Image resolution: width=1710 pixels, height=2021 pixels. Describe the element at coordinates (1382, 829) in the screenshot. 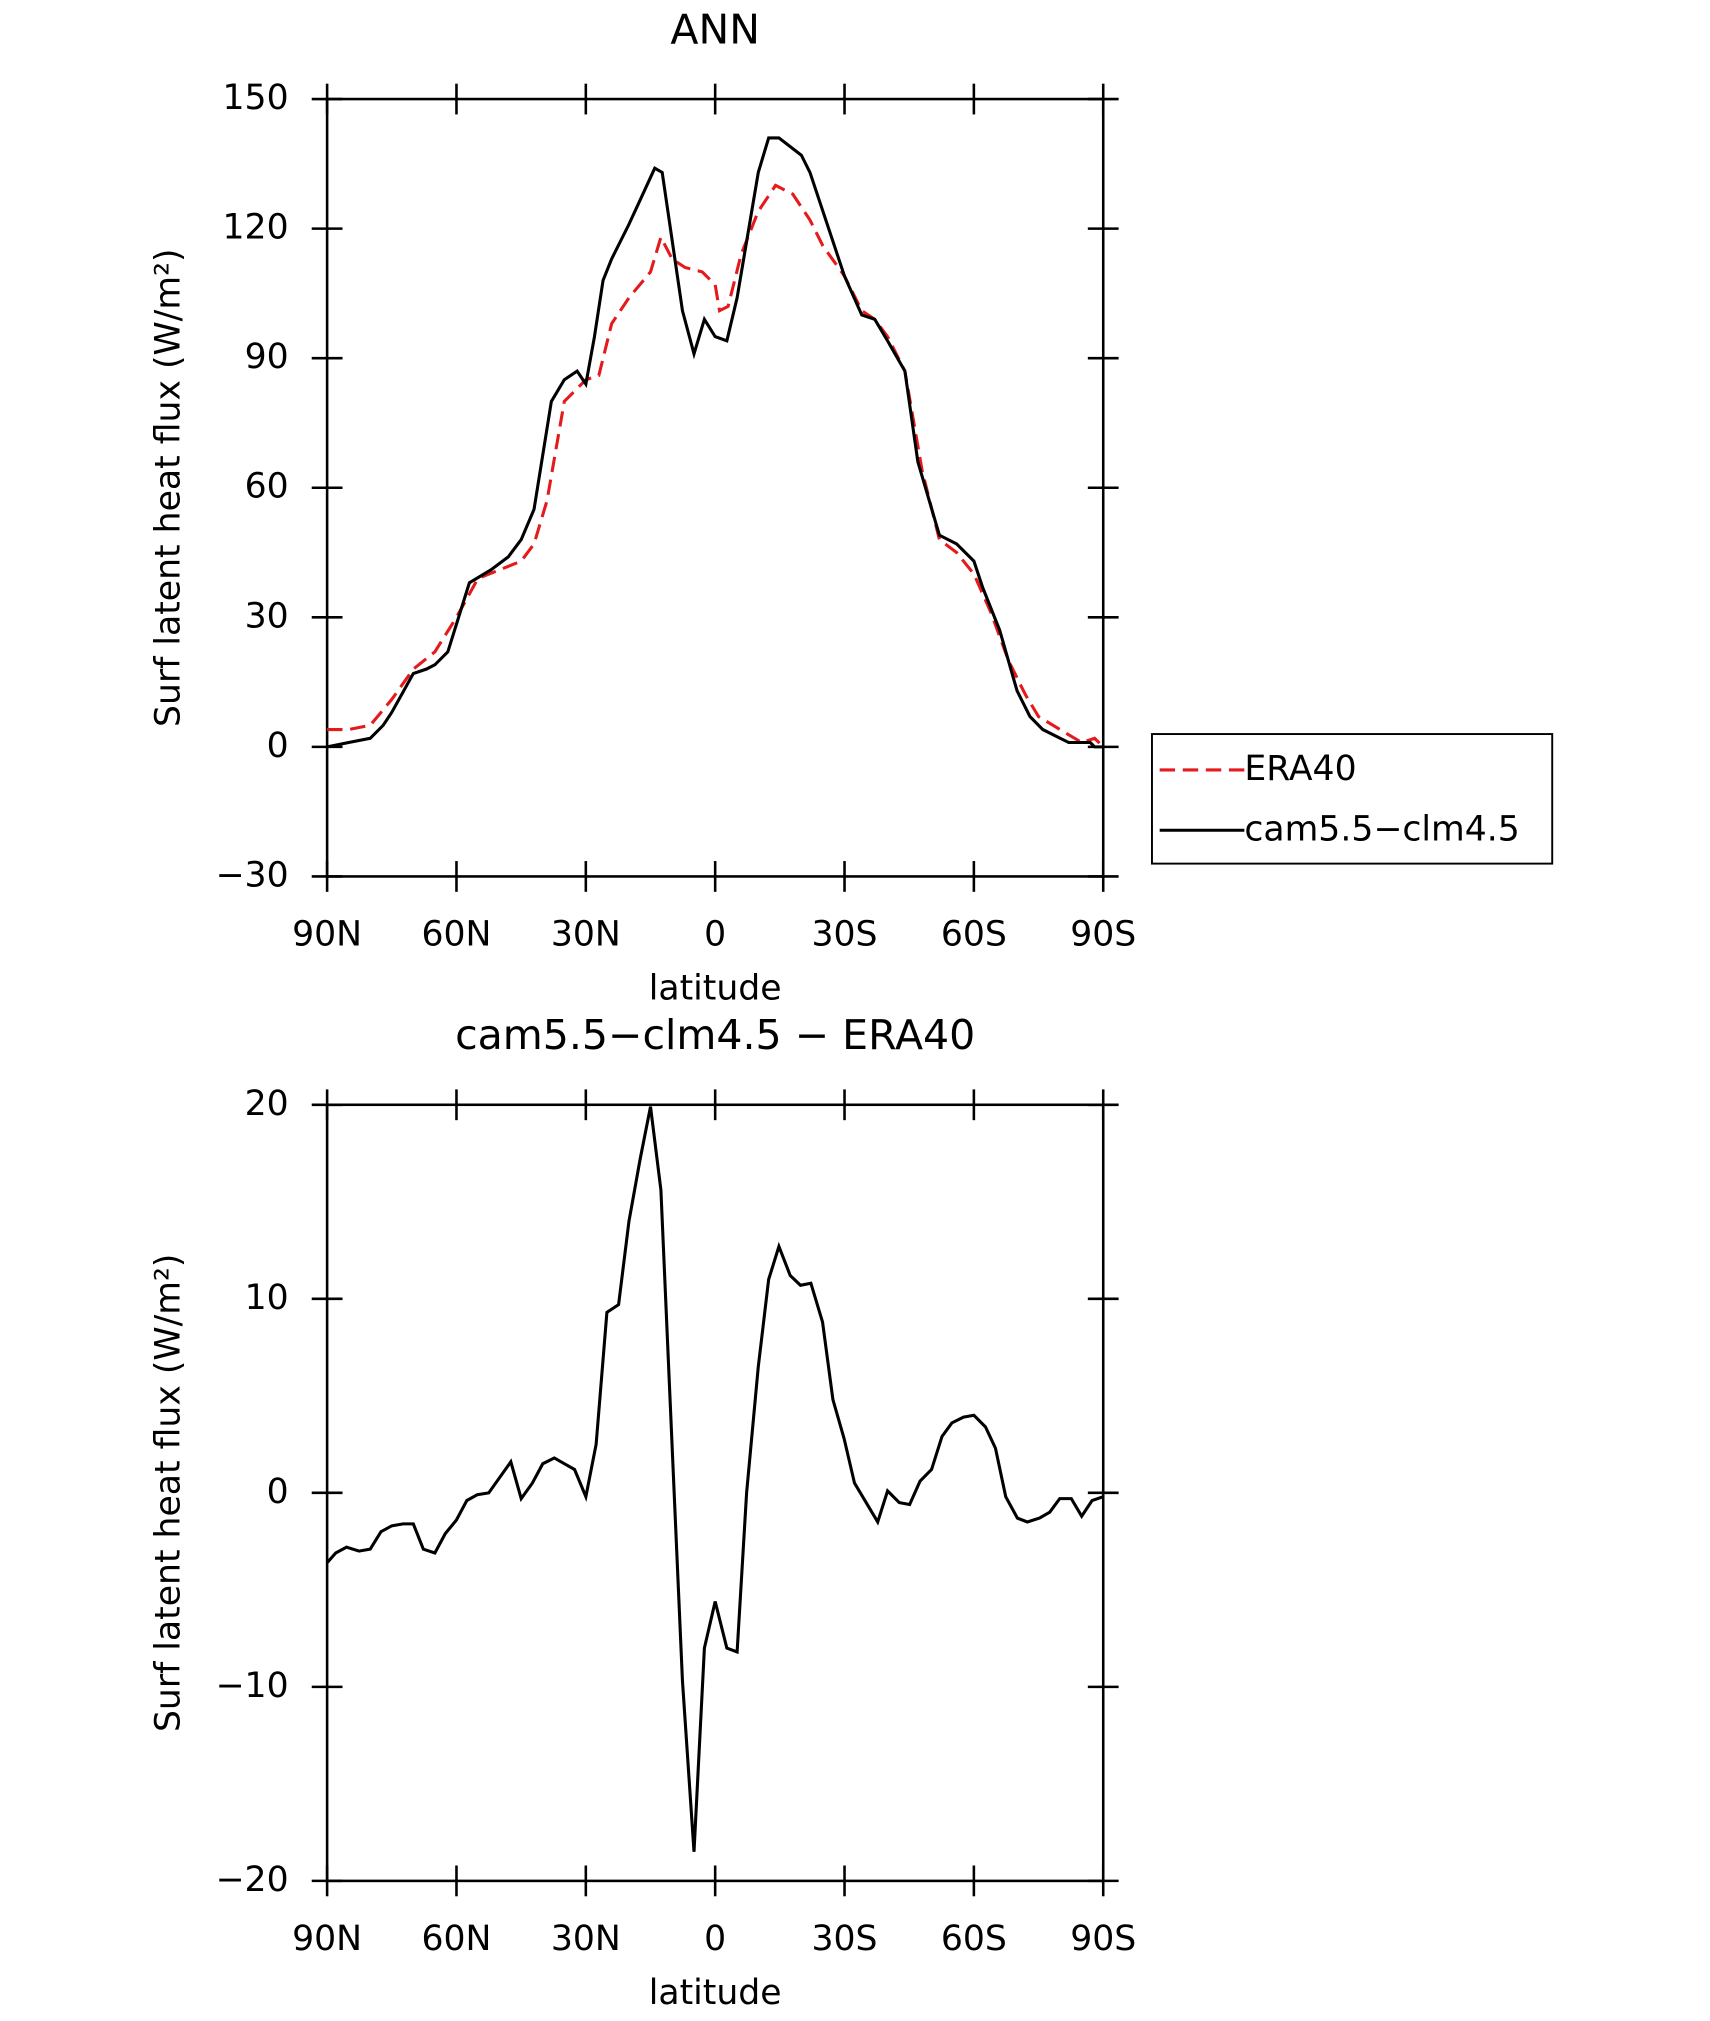

I see `legend-label: cam5.5−clm4.5` at that location.